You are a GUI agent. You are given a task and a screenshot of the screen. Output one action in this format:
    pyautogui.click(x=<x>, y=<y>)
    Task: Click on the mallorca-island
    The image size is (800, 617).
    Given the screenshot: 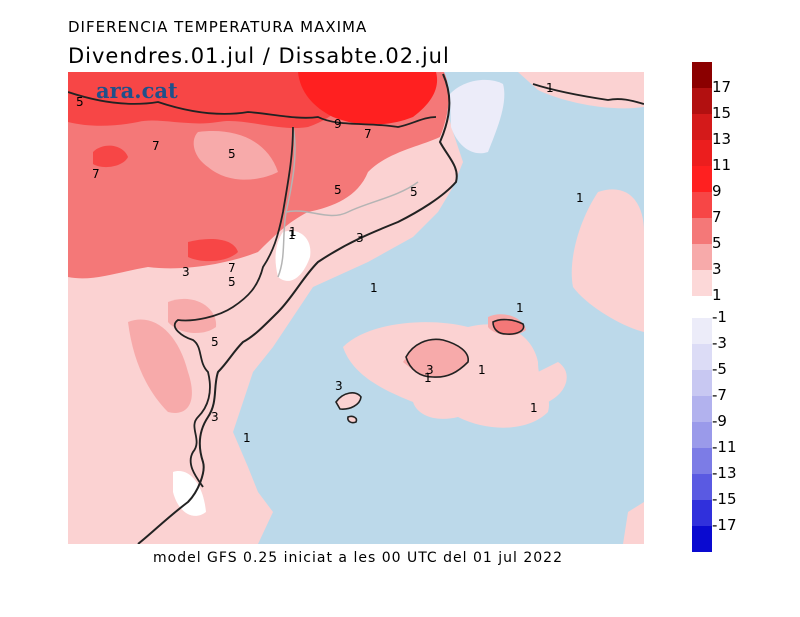 What is the action you would take?
    pyautogui.click(x=437, y=358)
    